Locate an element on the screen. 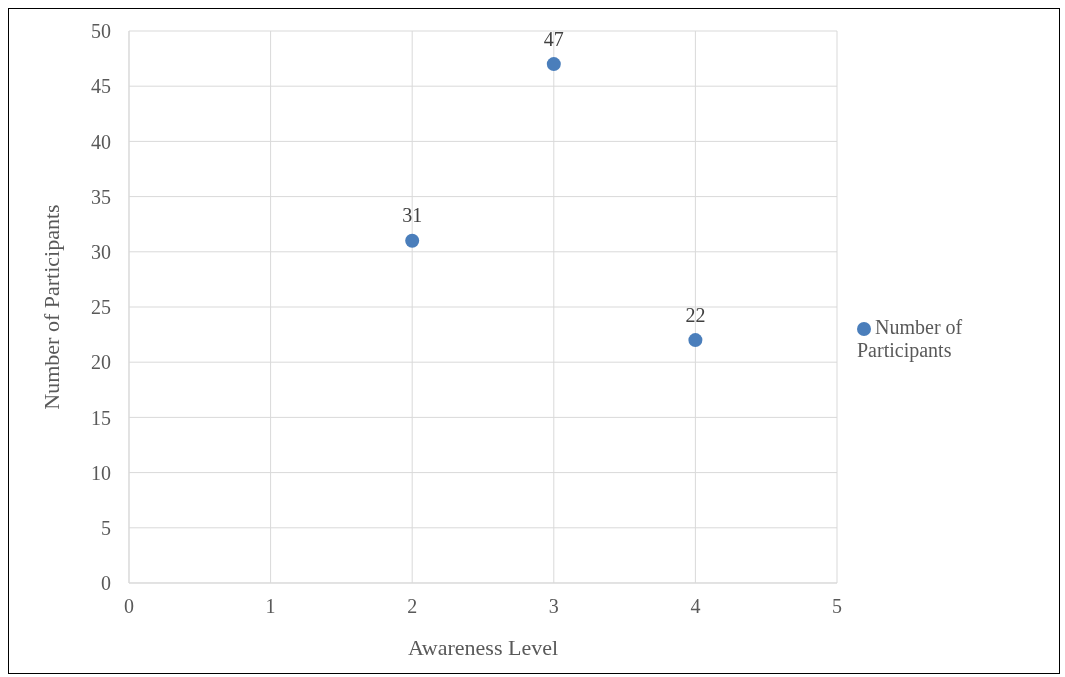 The image size is (1065, 677). data-label: 47 is located at coordinates (553, 38).